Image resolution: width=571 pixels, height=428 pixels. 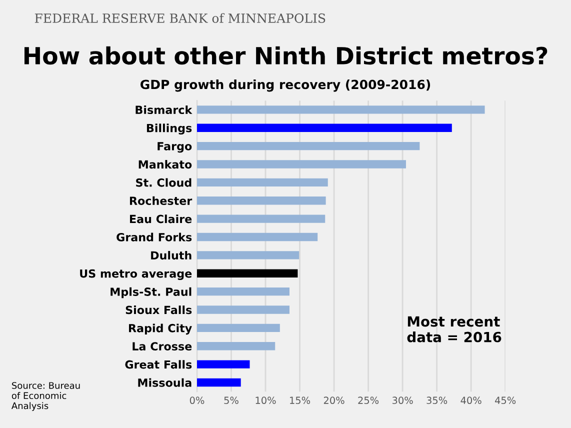 I want to click on source-note: Source: Bureau of Economic Analysis, so click(x=45, y=396).